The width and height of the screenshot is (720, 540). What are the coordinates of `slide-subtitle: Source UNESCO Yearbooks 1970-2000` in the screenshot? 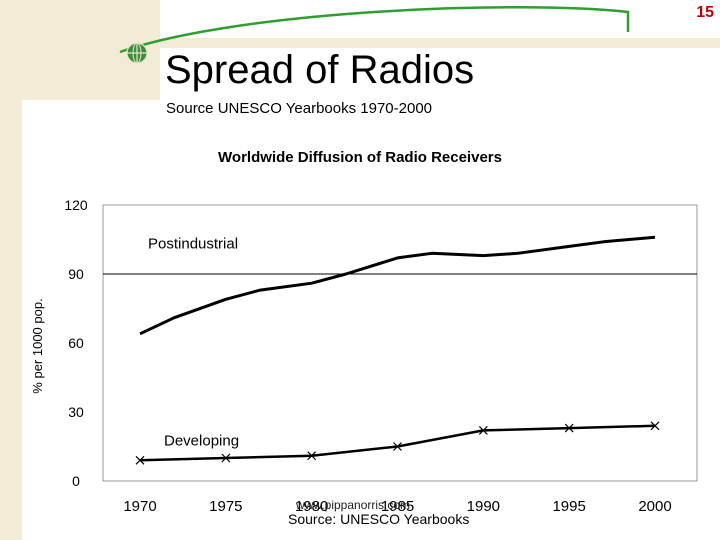 It's located at (299, 108).